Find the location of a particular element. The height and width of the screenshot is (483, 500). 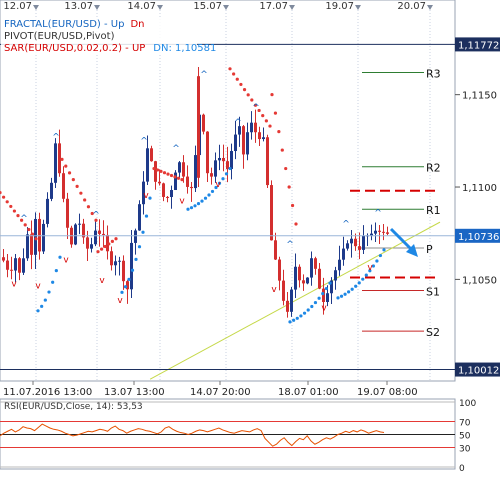

rsi-panel: RSI(EUR/USD,Close, 14): 53,53 100 70 50 30 0 is located at coordinates (238, 436).